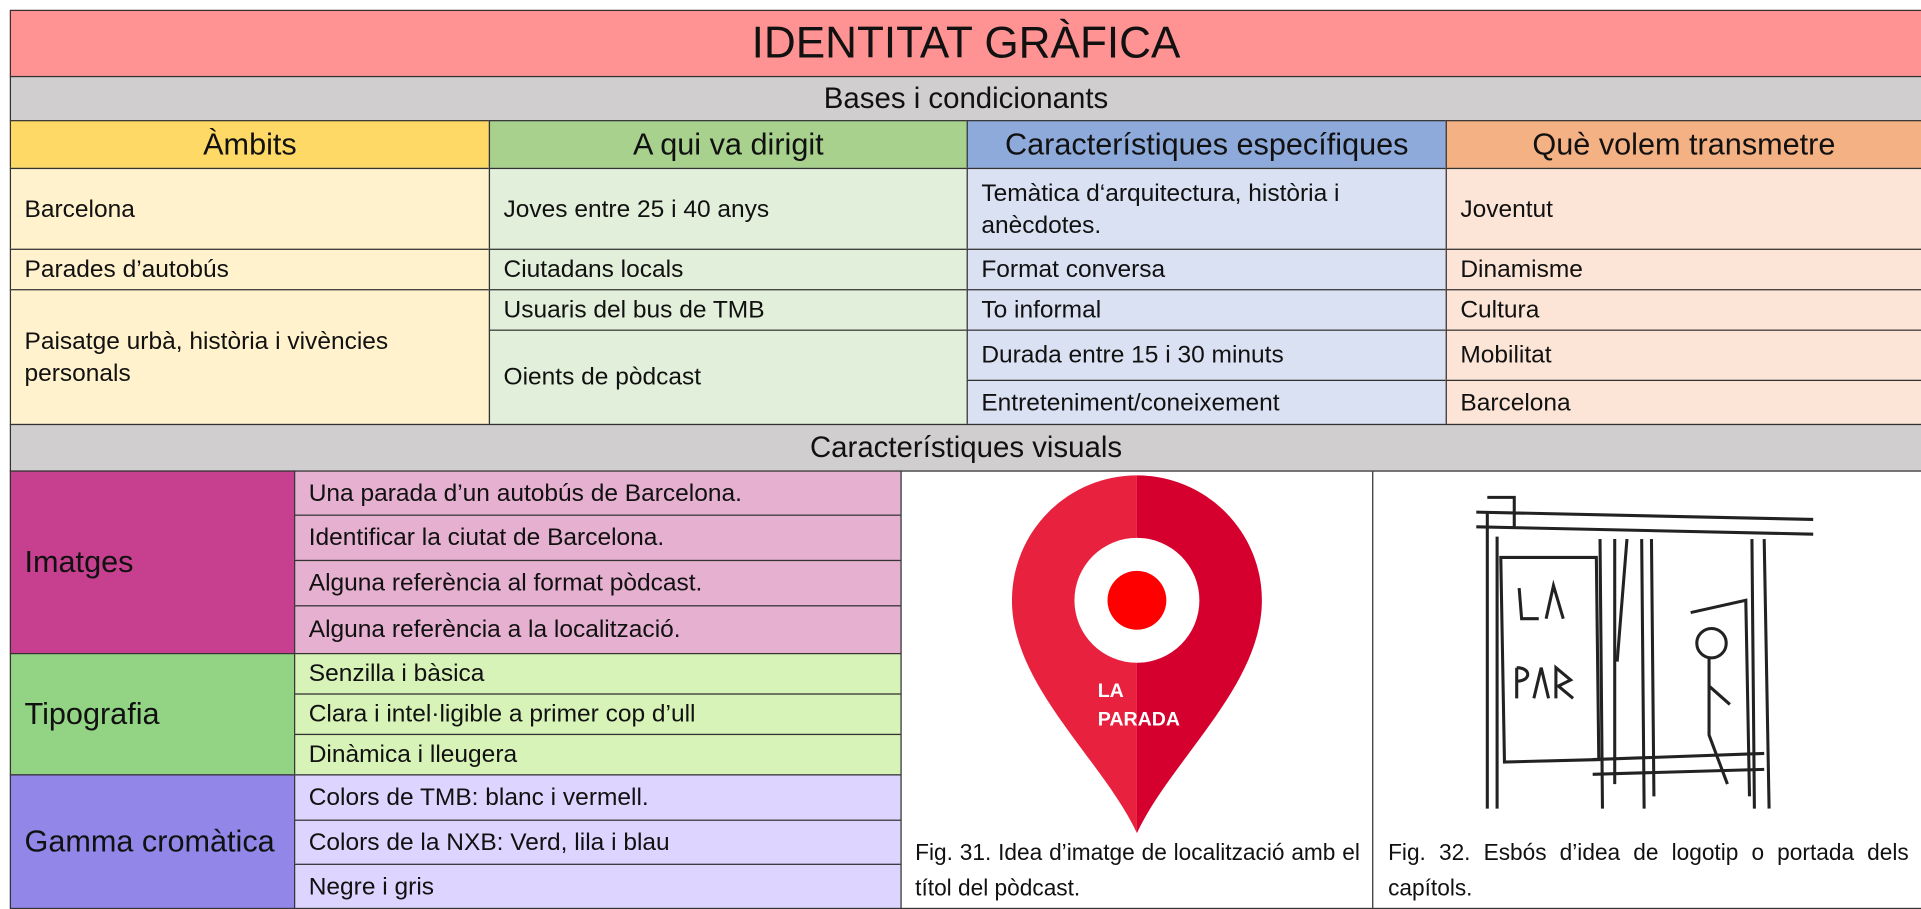 The image size is (1921, 909). What do you see at coordinates (598, 583) in the screenshot?
I see `item: Alguna referència al format pòdcast.` at bounding box center [598, 583].